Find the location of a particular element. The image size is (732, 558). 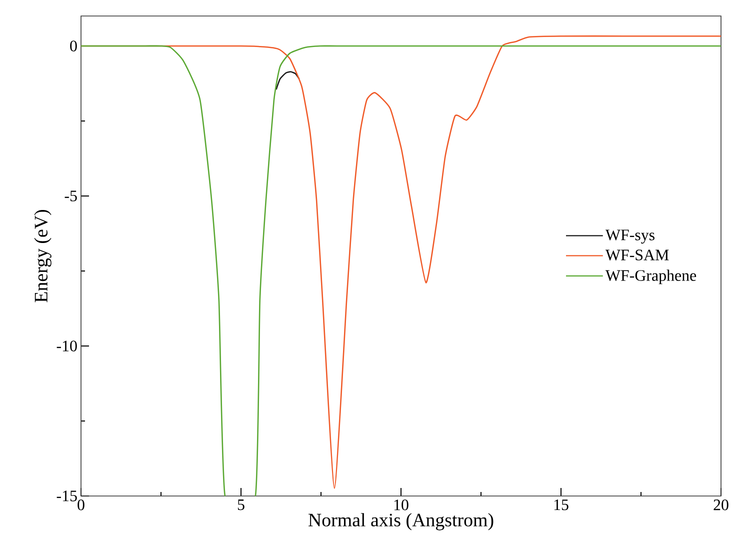

y-tick-label: 0 is located at coordinates (73, 46).